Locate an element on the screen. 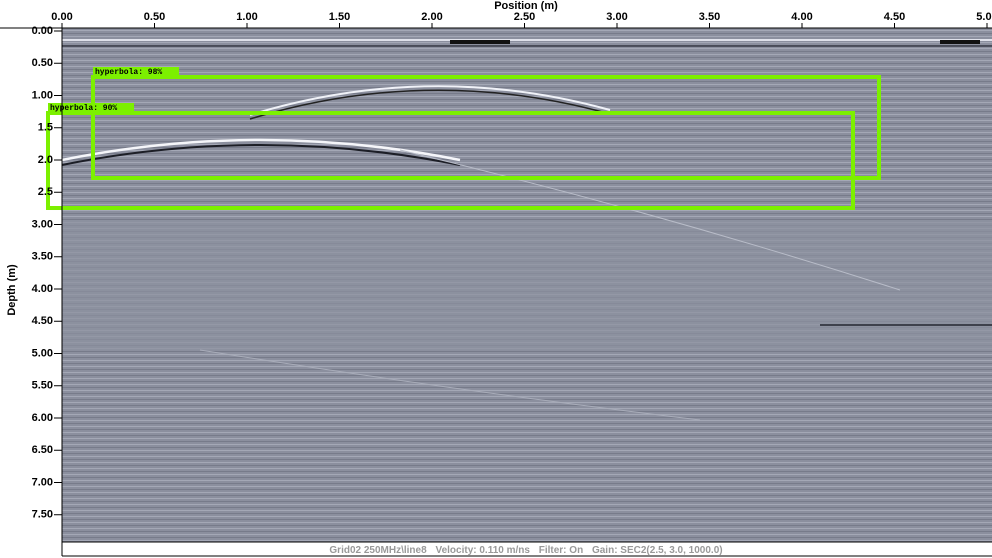  x-tick-label: 0.50 is located at coordinates (154, 17).